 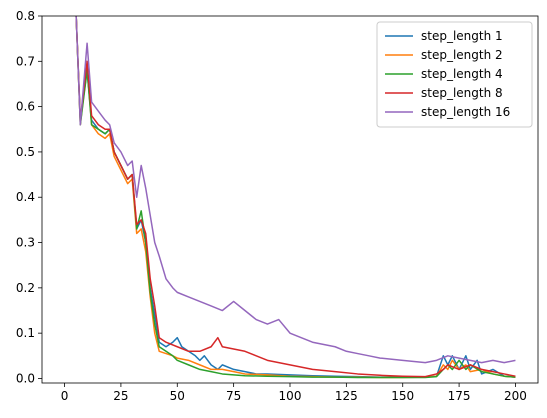 What do you see at coordinates (459, 396) in the screenshot?
I see `x-tick-label: 175` at bounding box center [459, 396].